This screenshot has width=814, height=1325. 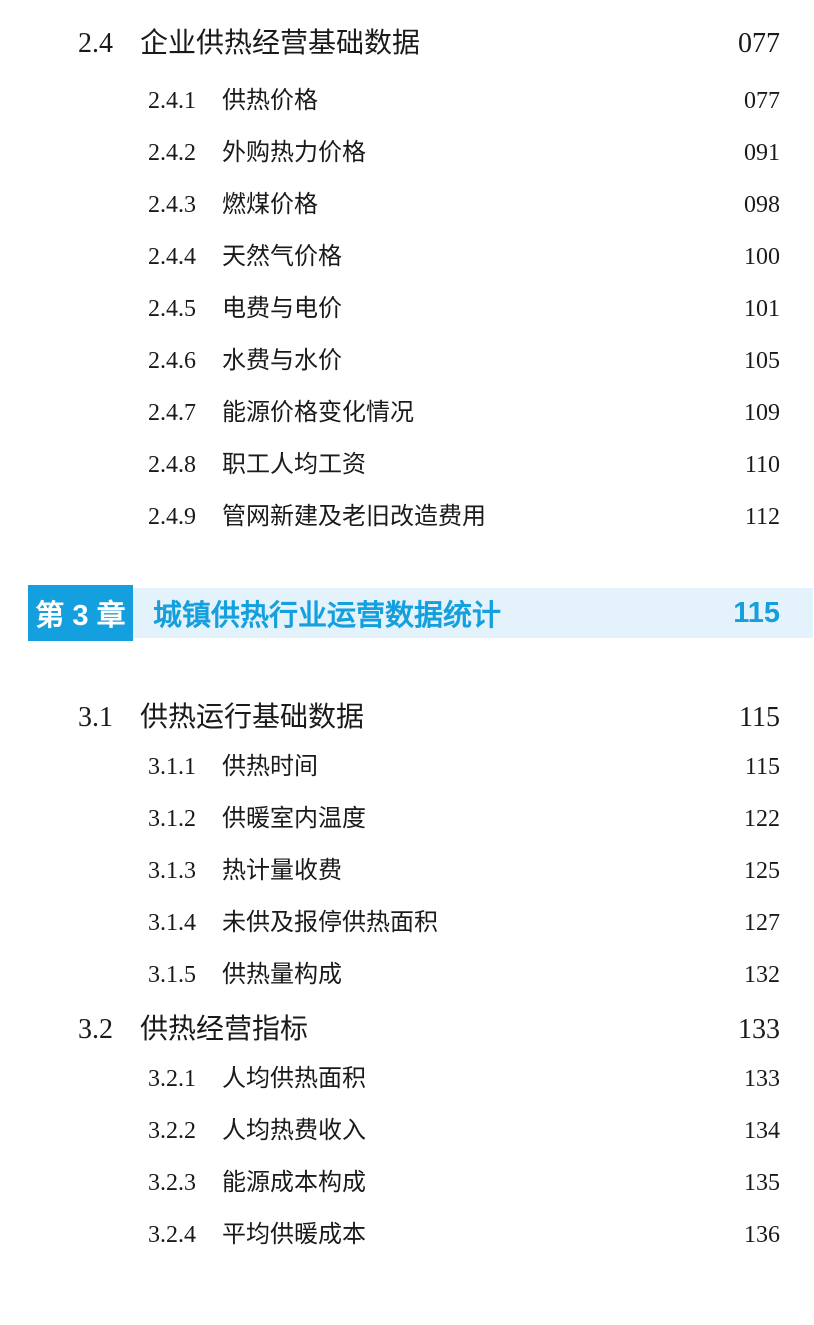 What do you see at coordinates (407, 153) in the screenshot?
I see `toc-entry-2-4-2: 2.4.2 外购热力价格 091` at bounding box center [407, 153].